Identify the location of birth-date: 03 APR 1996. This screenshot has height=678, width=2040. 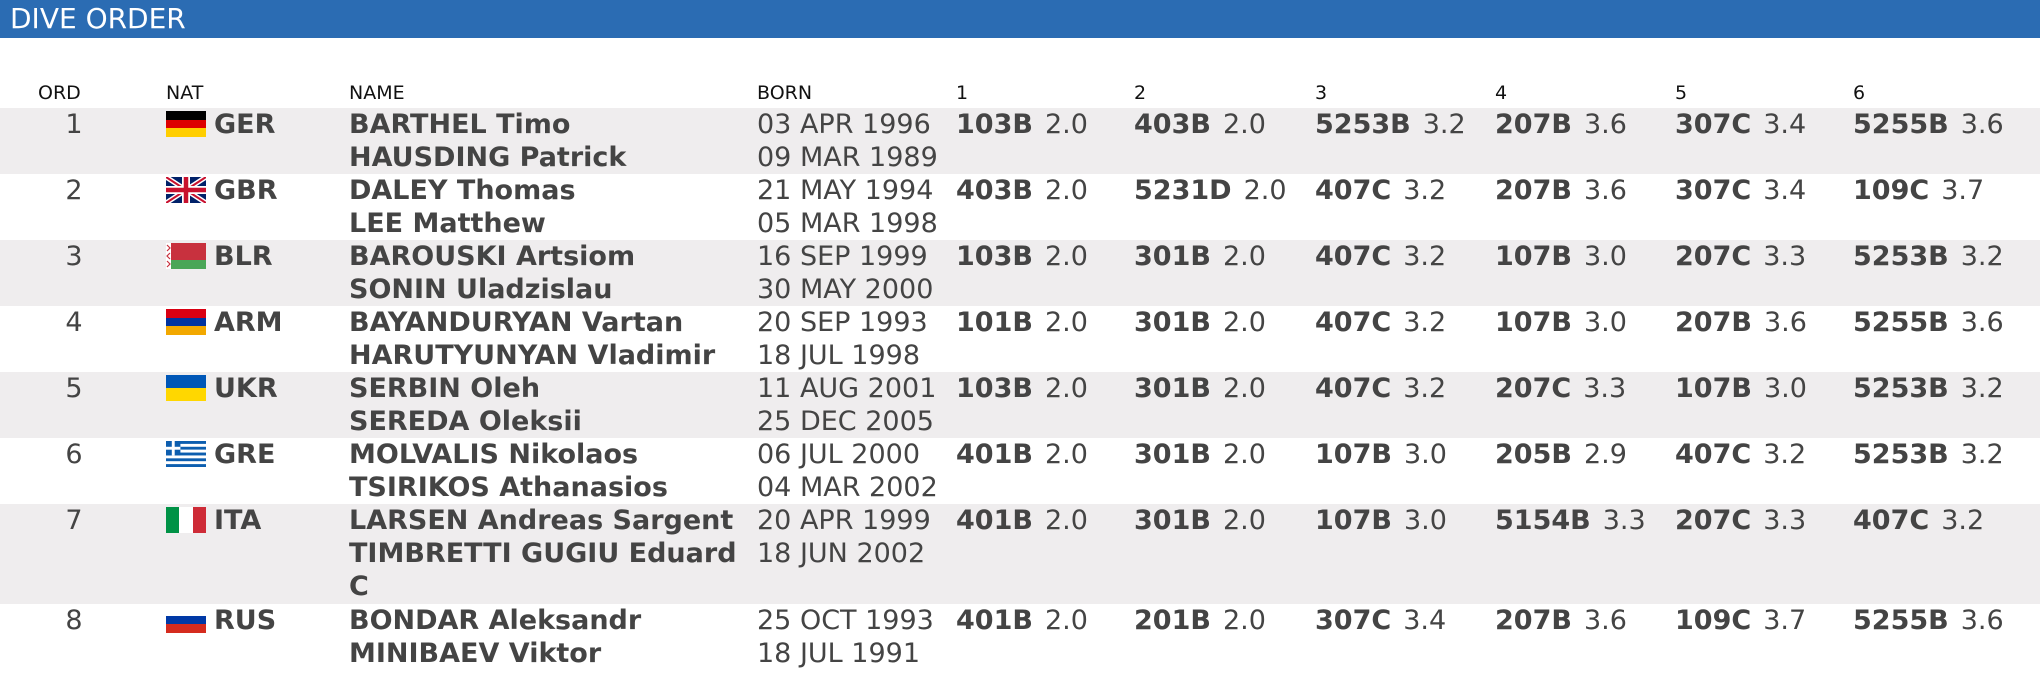
(844, 124).